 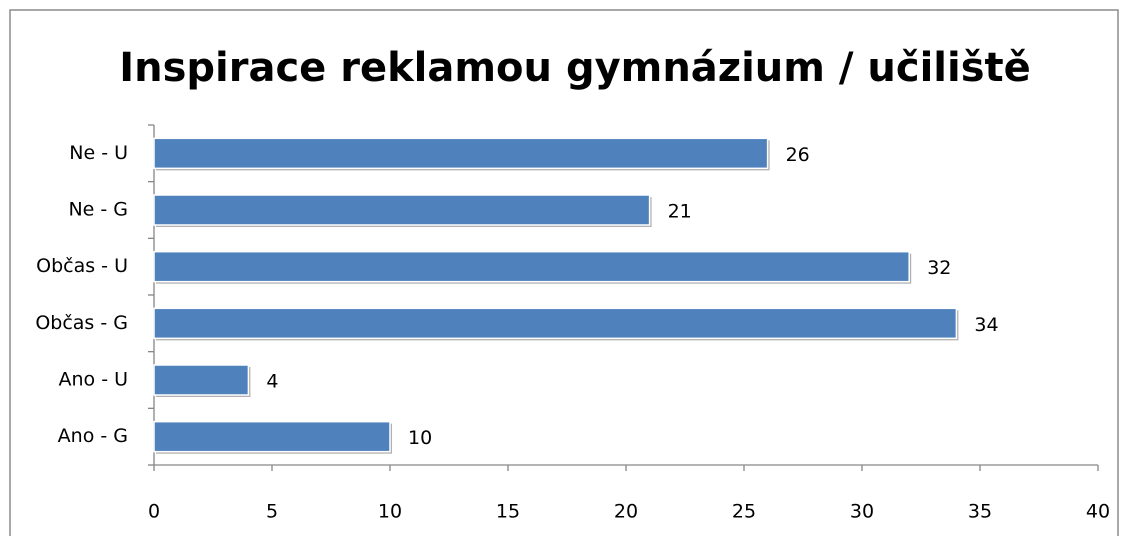 I want to click on x-tick-label: 25, so click(x=744, y=512).